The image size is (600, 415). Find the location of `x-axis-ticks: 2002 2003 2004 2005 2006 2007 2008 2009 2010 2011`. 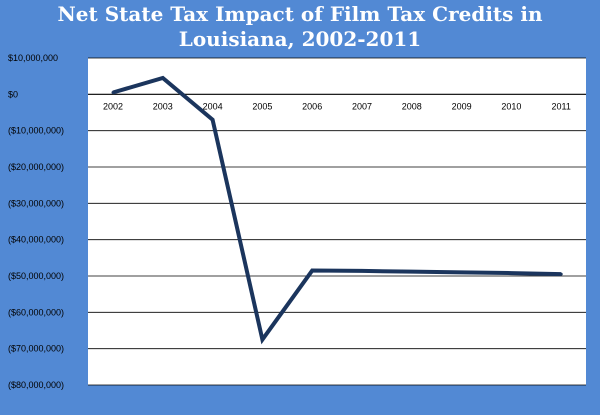

x-axis-ticks: 2002 2003 2004 2005 2006 2007 2008 2009 2010 2011 is located at coordinates (337, 106).